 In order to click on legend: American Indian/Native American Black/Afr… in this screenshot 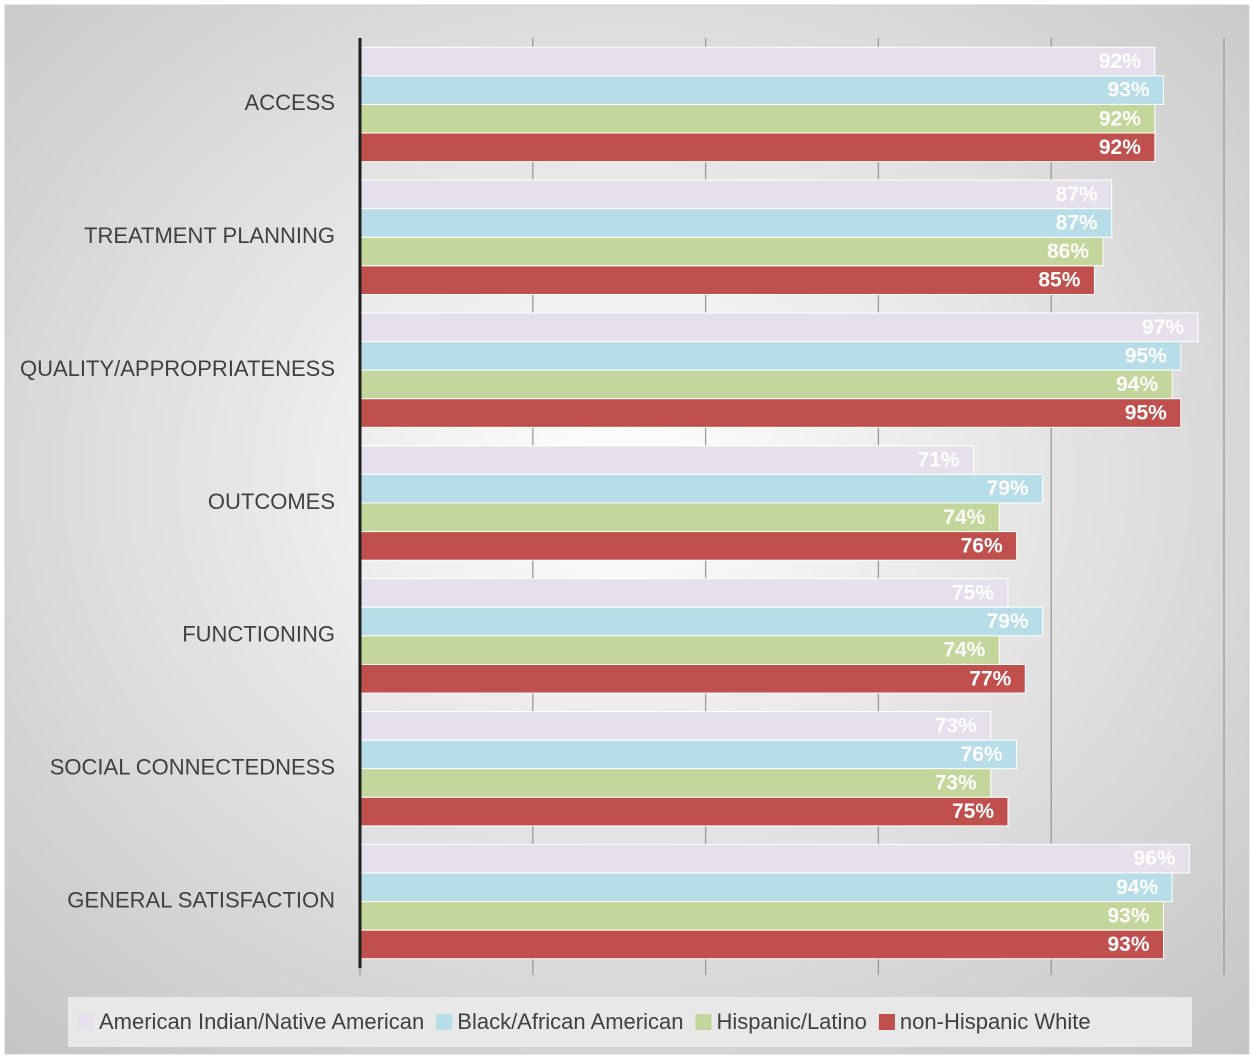, I will do `click(584, 1021)`.